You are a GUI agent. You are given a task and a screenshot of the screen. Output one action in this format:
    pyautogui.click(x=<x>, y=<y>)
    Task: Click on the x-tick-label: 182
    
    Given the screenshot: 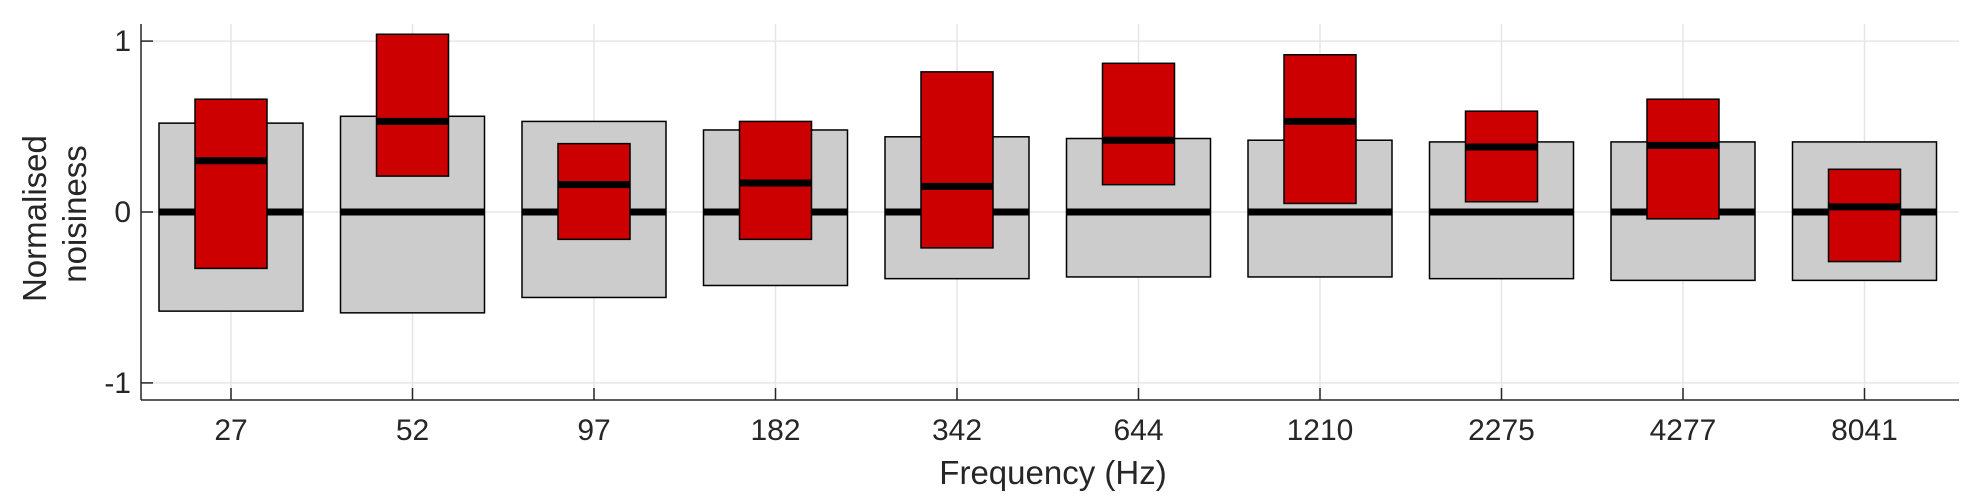 What is the action you would take?
    pyautogui.click(x=775, y=430)
    